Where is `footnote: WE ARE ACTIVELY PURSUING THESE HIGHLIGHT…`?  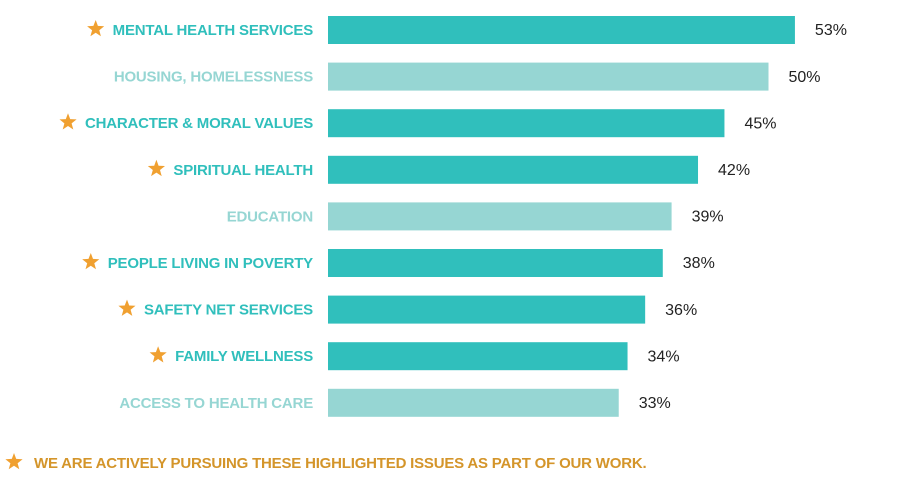
footnote: WE ARE ACTIVELY PURSUING THESE HIGHLIGHT… is located at coordinates (340, 463).